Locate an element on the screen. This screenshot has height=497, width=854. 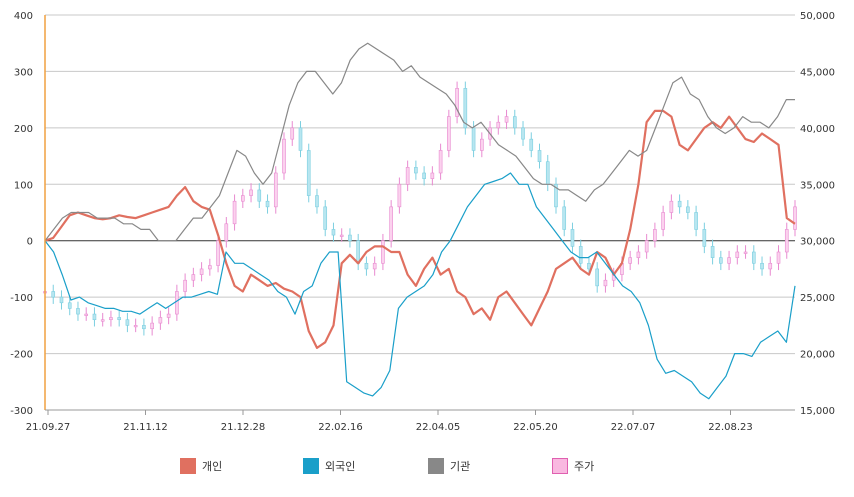
y-right-tick-label: 20,000 is located at coordinates (817, 355).